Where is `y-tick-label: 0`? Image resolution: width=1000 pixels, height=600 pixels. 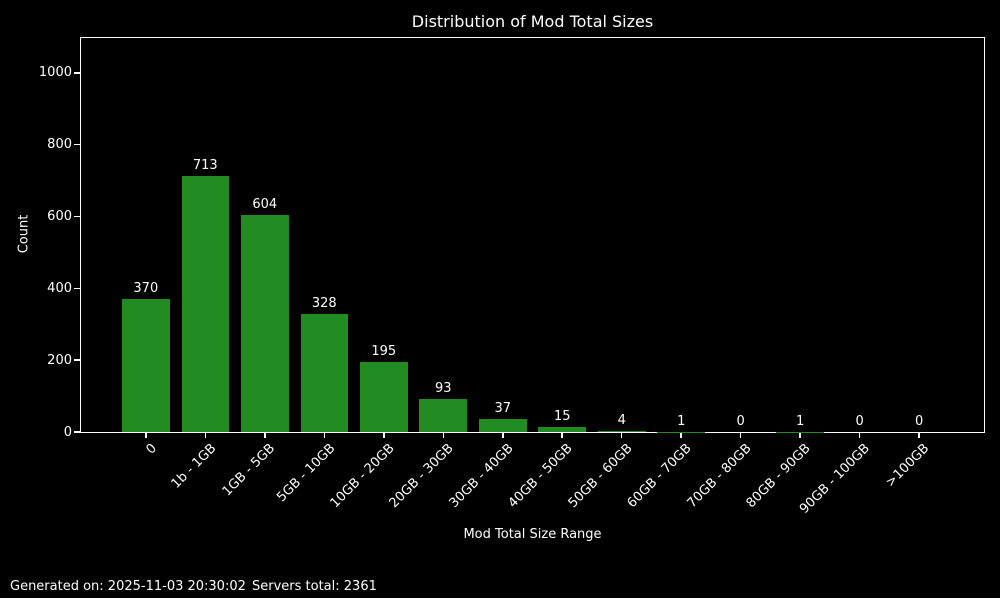
y-tick-label: 0 is located at coordinates (67, 432).